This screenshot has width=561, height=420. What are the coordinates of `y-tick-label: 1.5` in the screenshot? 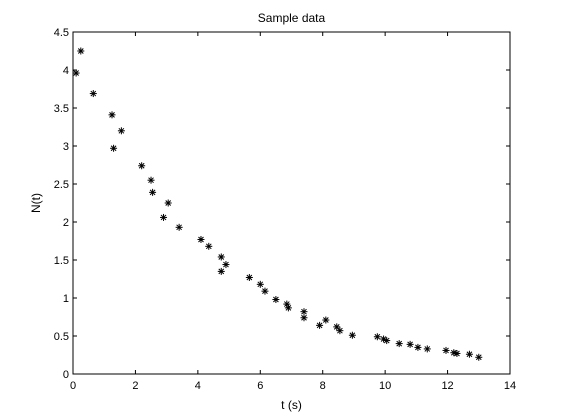 It's located at (61, 261).